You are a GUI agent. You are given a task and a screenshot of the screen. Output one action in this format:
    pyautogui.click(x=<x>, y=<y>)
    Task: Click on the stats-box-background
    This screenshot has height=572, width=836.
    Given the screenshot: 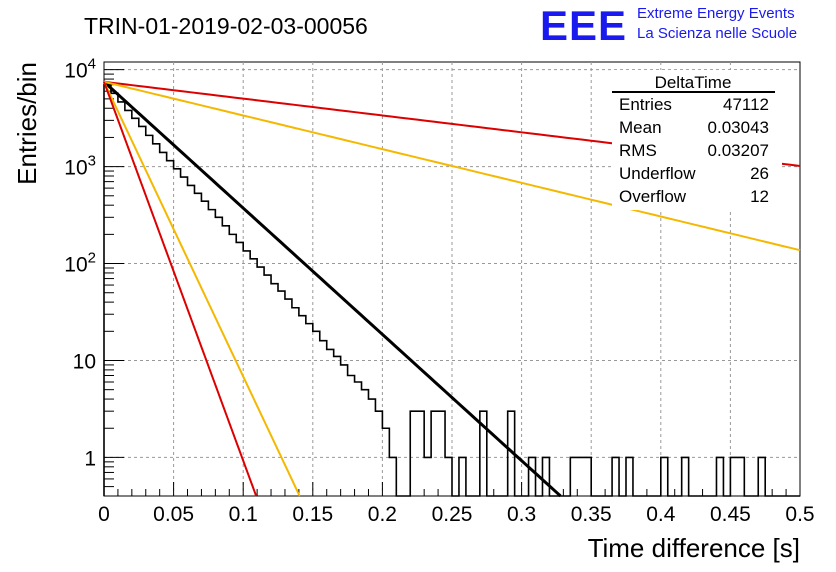 What is the action you would take?
    pyautogui.click(x=697, y=140)
    